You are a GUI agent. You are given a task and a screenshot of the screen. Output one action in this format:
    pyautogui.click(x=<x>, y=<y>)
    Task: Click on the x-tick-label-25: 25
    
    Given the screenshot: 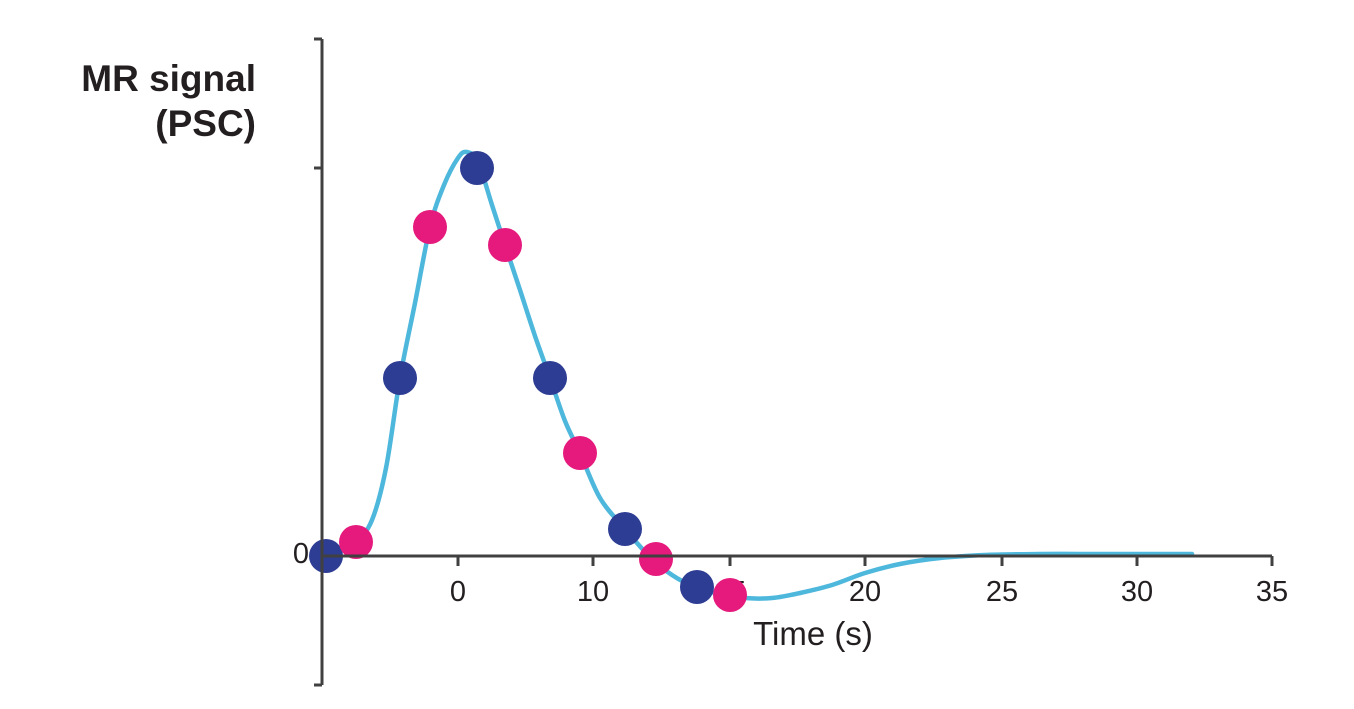 What is the action you would take?
    pyautogui.click(x=1002, y=592)
    